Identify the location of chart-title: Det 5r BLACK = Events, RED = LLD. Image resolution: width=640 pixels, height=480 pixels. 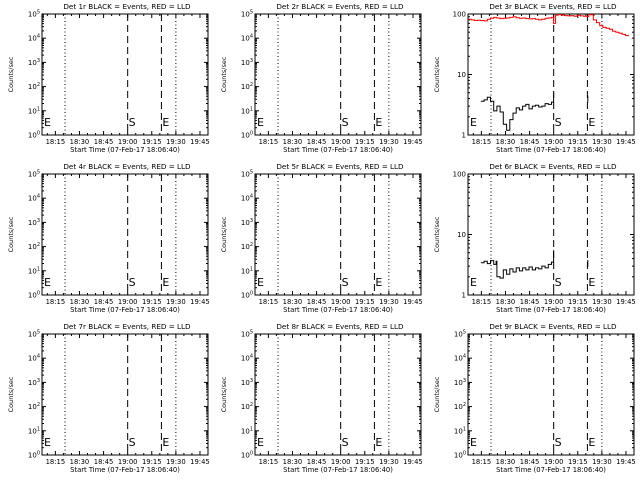
(340, 166).